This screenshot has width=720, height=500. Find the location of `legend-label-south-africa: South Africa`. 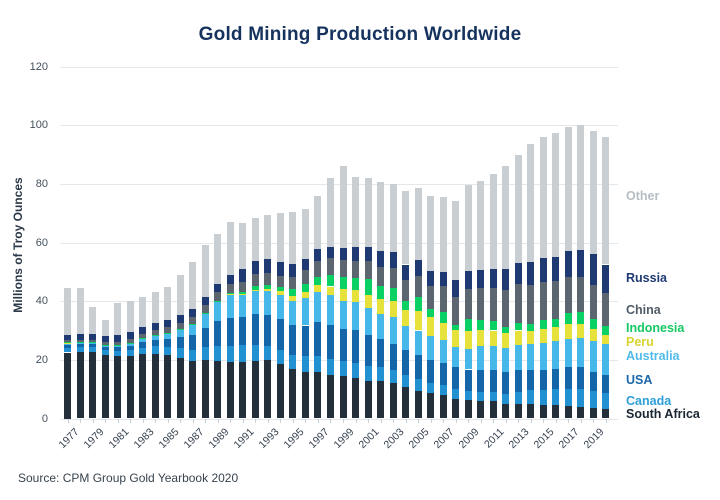

legend-label-south-africa: South Africa is located at coordinates (663, 414).